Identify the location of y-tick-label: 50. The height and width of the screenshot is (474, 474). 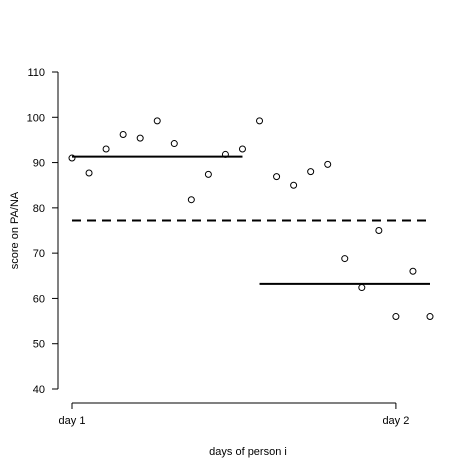
(39, 345).